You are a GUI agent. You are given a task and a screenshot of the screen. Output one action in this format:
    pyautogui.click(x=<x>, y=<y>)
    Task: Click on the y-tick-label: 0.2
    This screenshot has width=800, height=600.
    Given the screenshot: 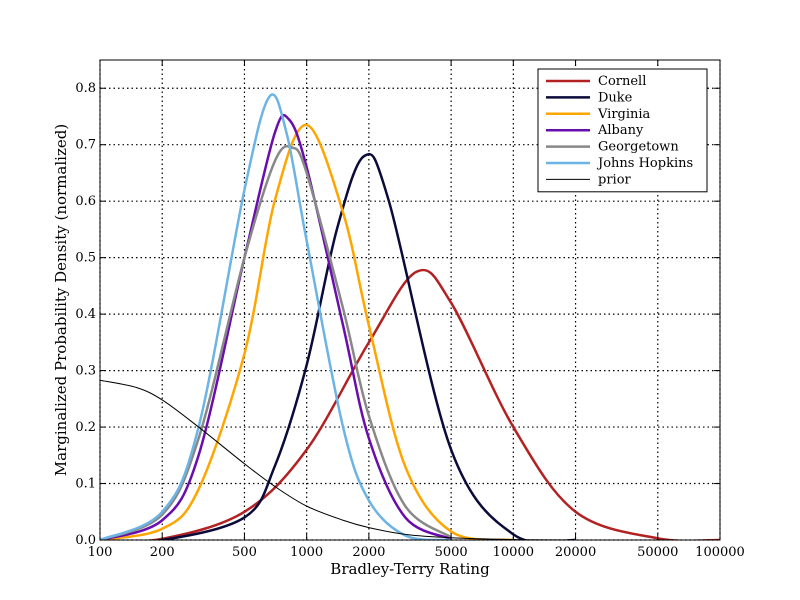 What is the action you would take?
    pyautogui.click(x=85, y=427)
    